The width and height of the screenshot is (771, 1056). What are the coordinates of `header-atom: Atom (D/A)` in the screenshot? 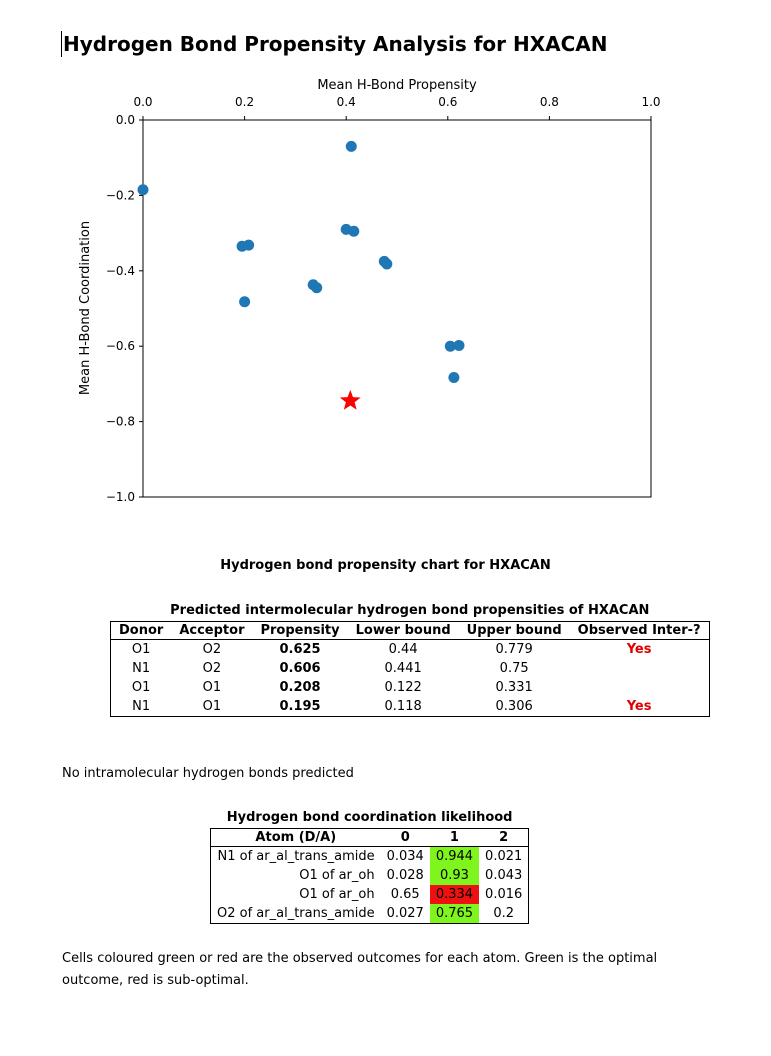 It's located at (295, 837).